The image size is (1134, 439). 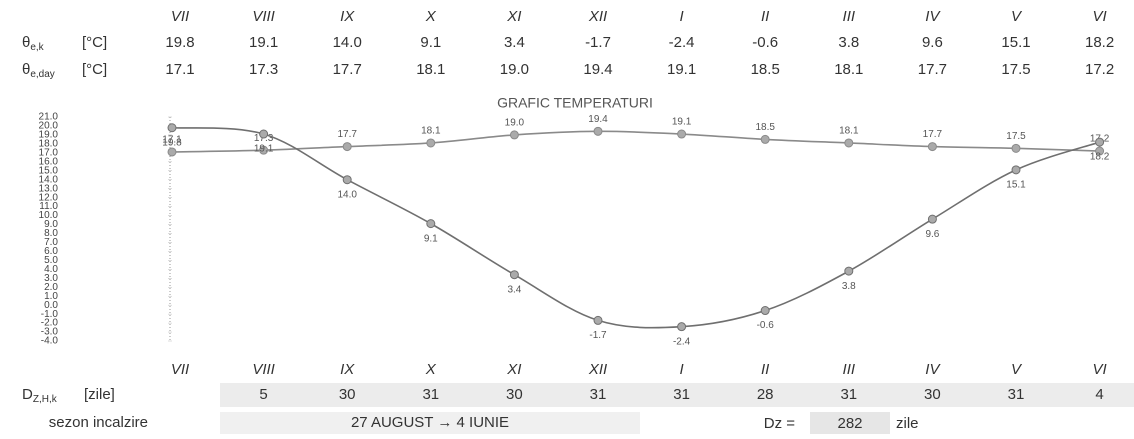 I want to click on month-footer: VII, so click(x=180, y=369).